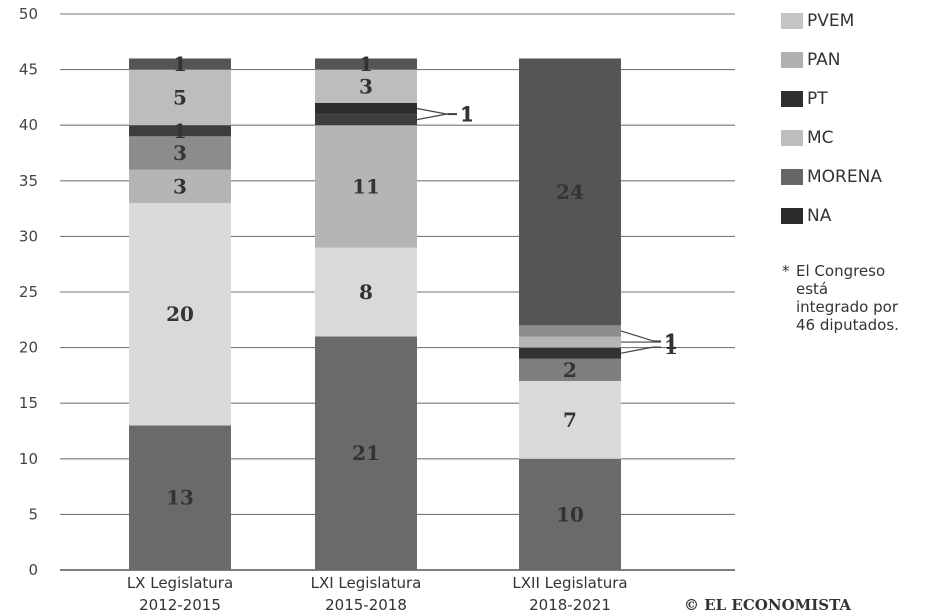 The height and width of the screenshot is (615, 952). I want to click on y-tick-label: 50, so click(28, 14).